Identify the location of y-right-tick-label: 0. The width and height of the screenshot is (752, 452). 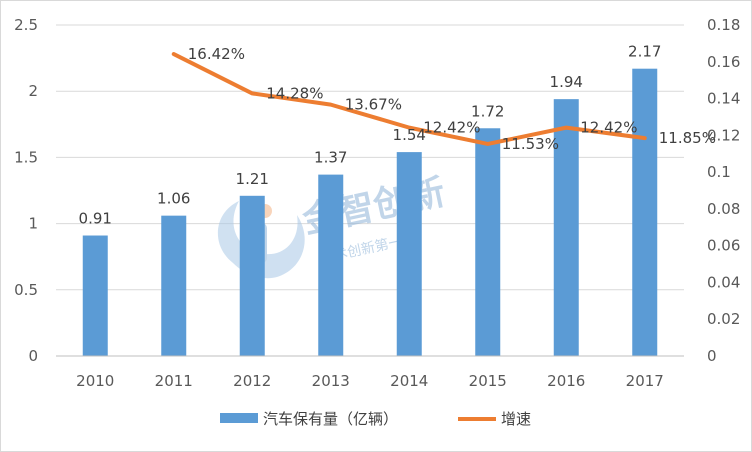
(712, 356).